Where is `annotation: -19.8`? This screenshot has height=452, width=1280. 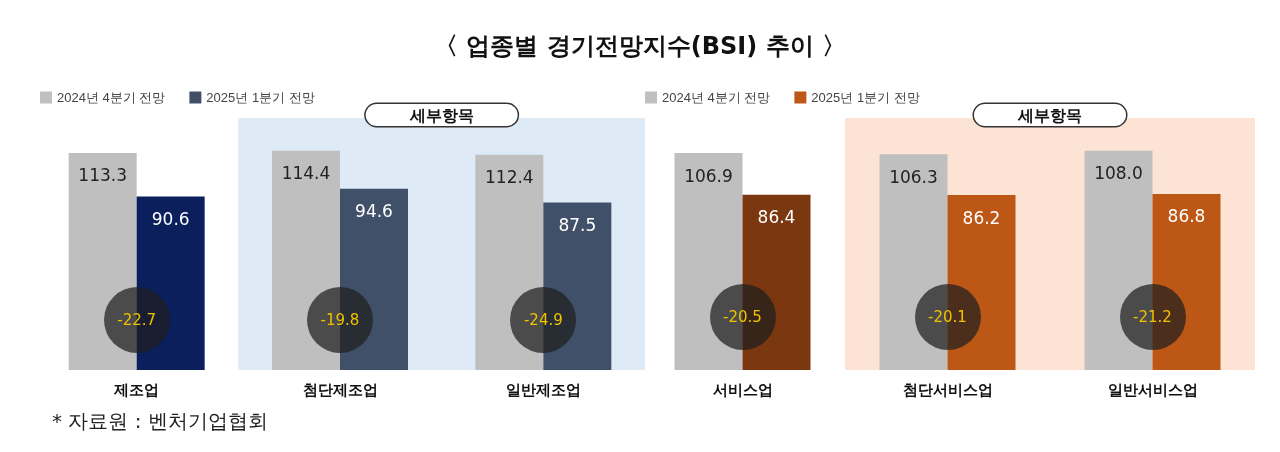
annotation: -19.8 is located at coordinates (340, 320).